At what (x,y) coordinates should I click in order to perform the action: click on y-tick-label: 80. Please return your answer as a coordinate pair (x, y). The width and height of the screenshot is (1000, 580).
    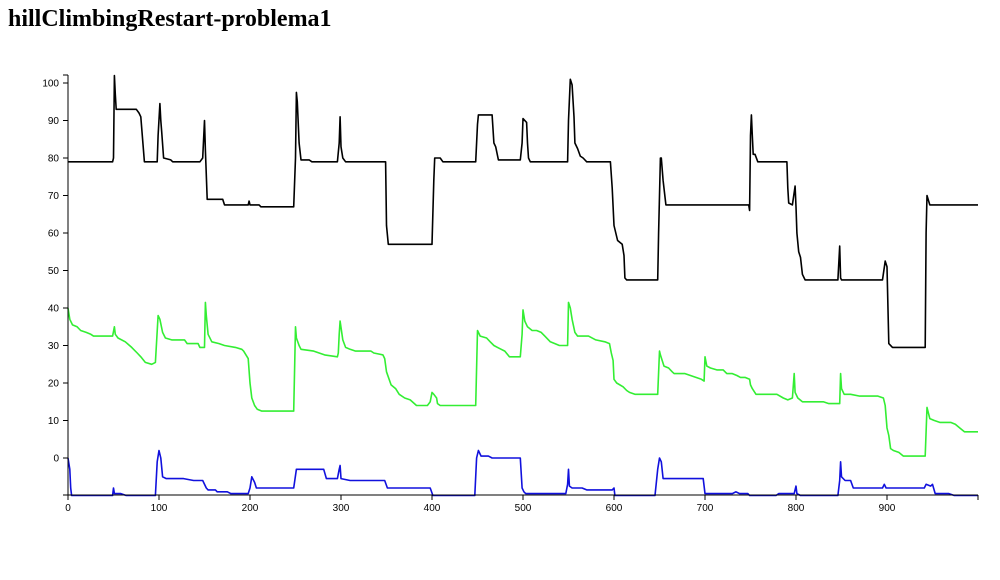
    Looking at the image, I should click on (54, 159).